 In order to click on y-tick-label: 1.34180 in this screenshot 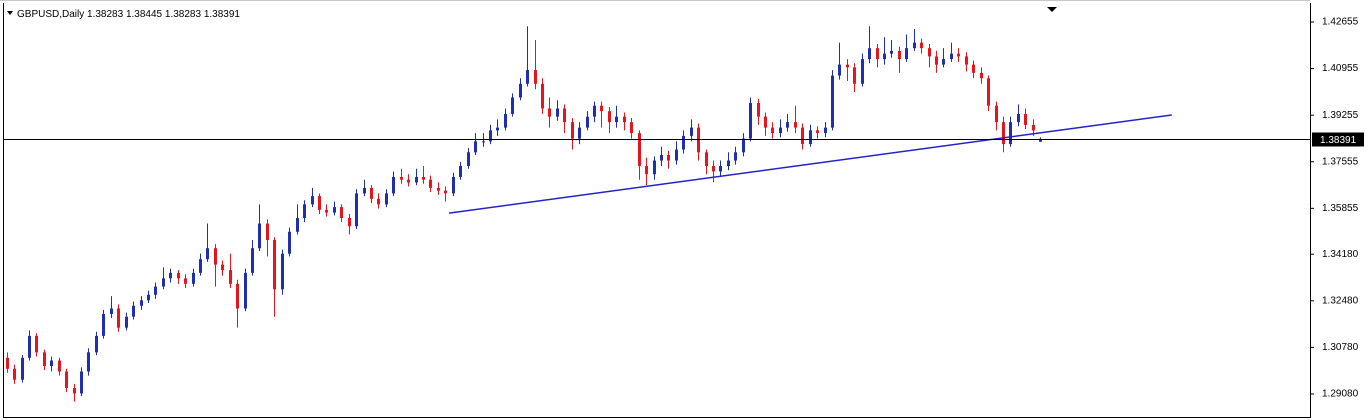, I will do `click(1340, 254)`.